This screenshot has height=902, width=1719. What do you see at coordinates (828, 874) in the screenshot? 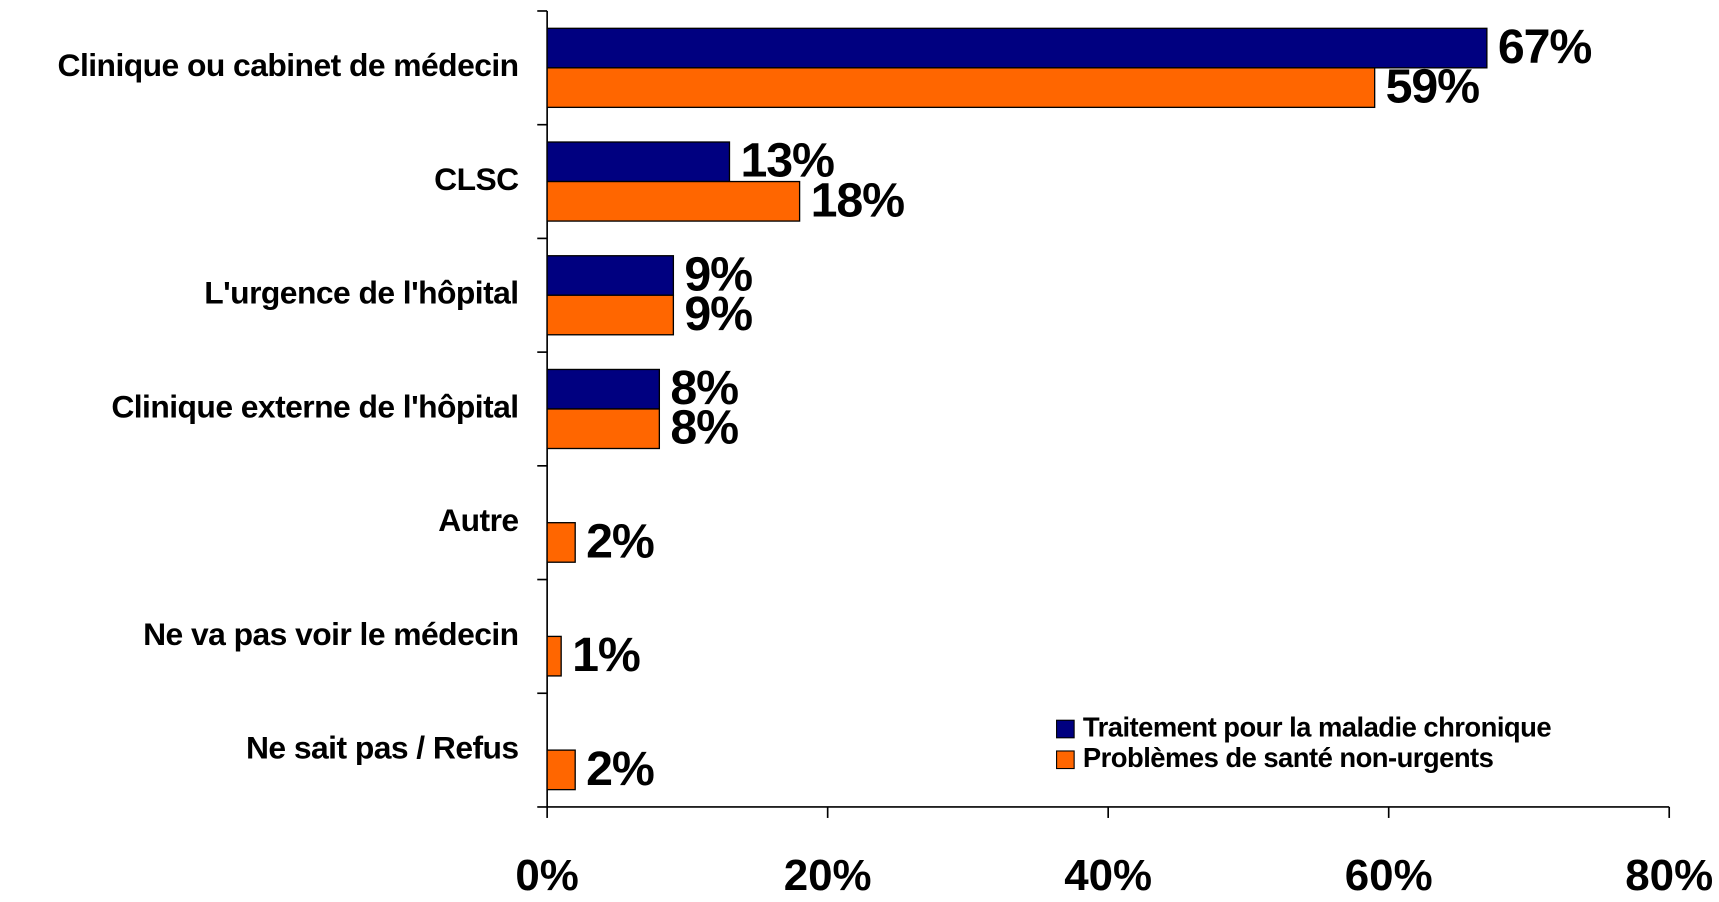
I see `x-tick-label: 20%` at bounding box center [828, 874].